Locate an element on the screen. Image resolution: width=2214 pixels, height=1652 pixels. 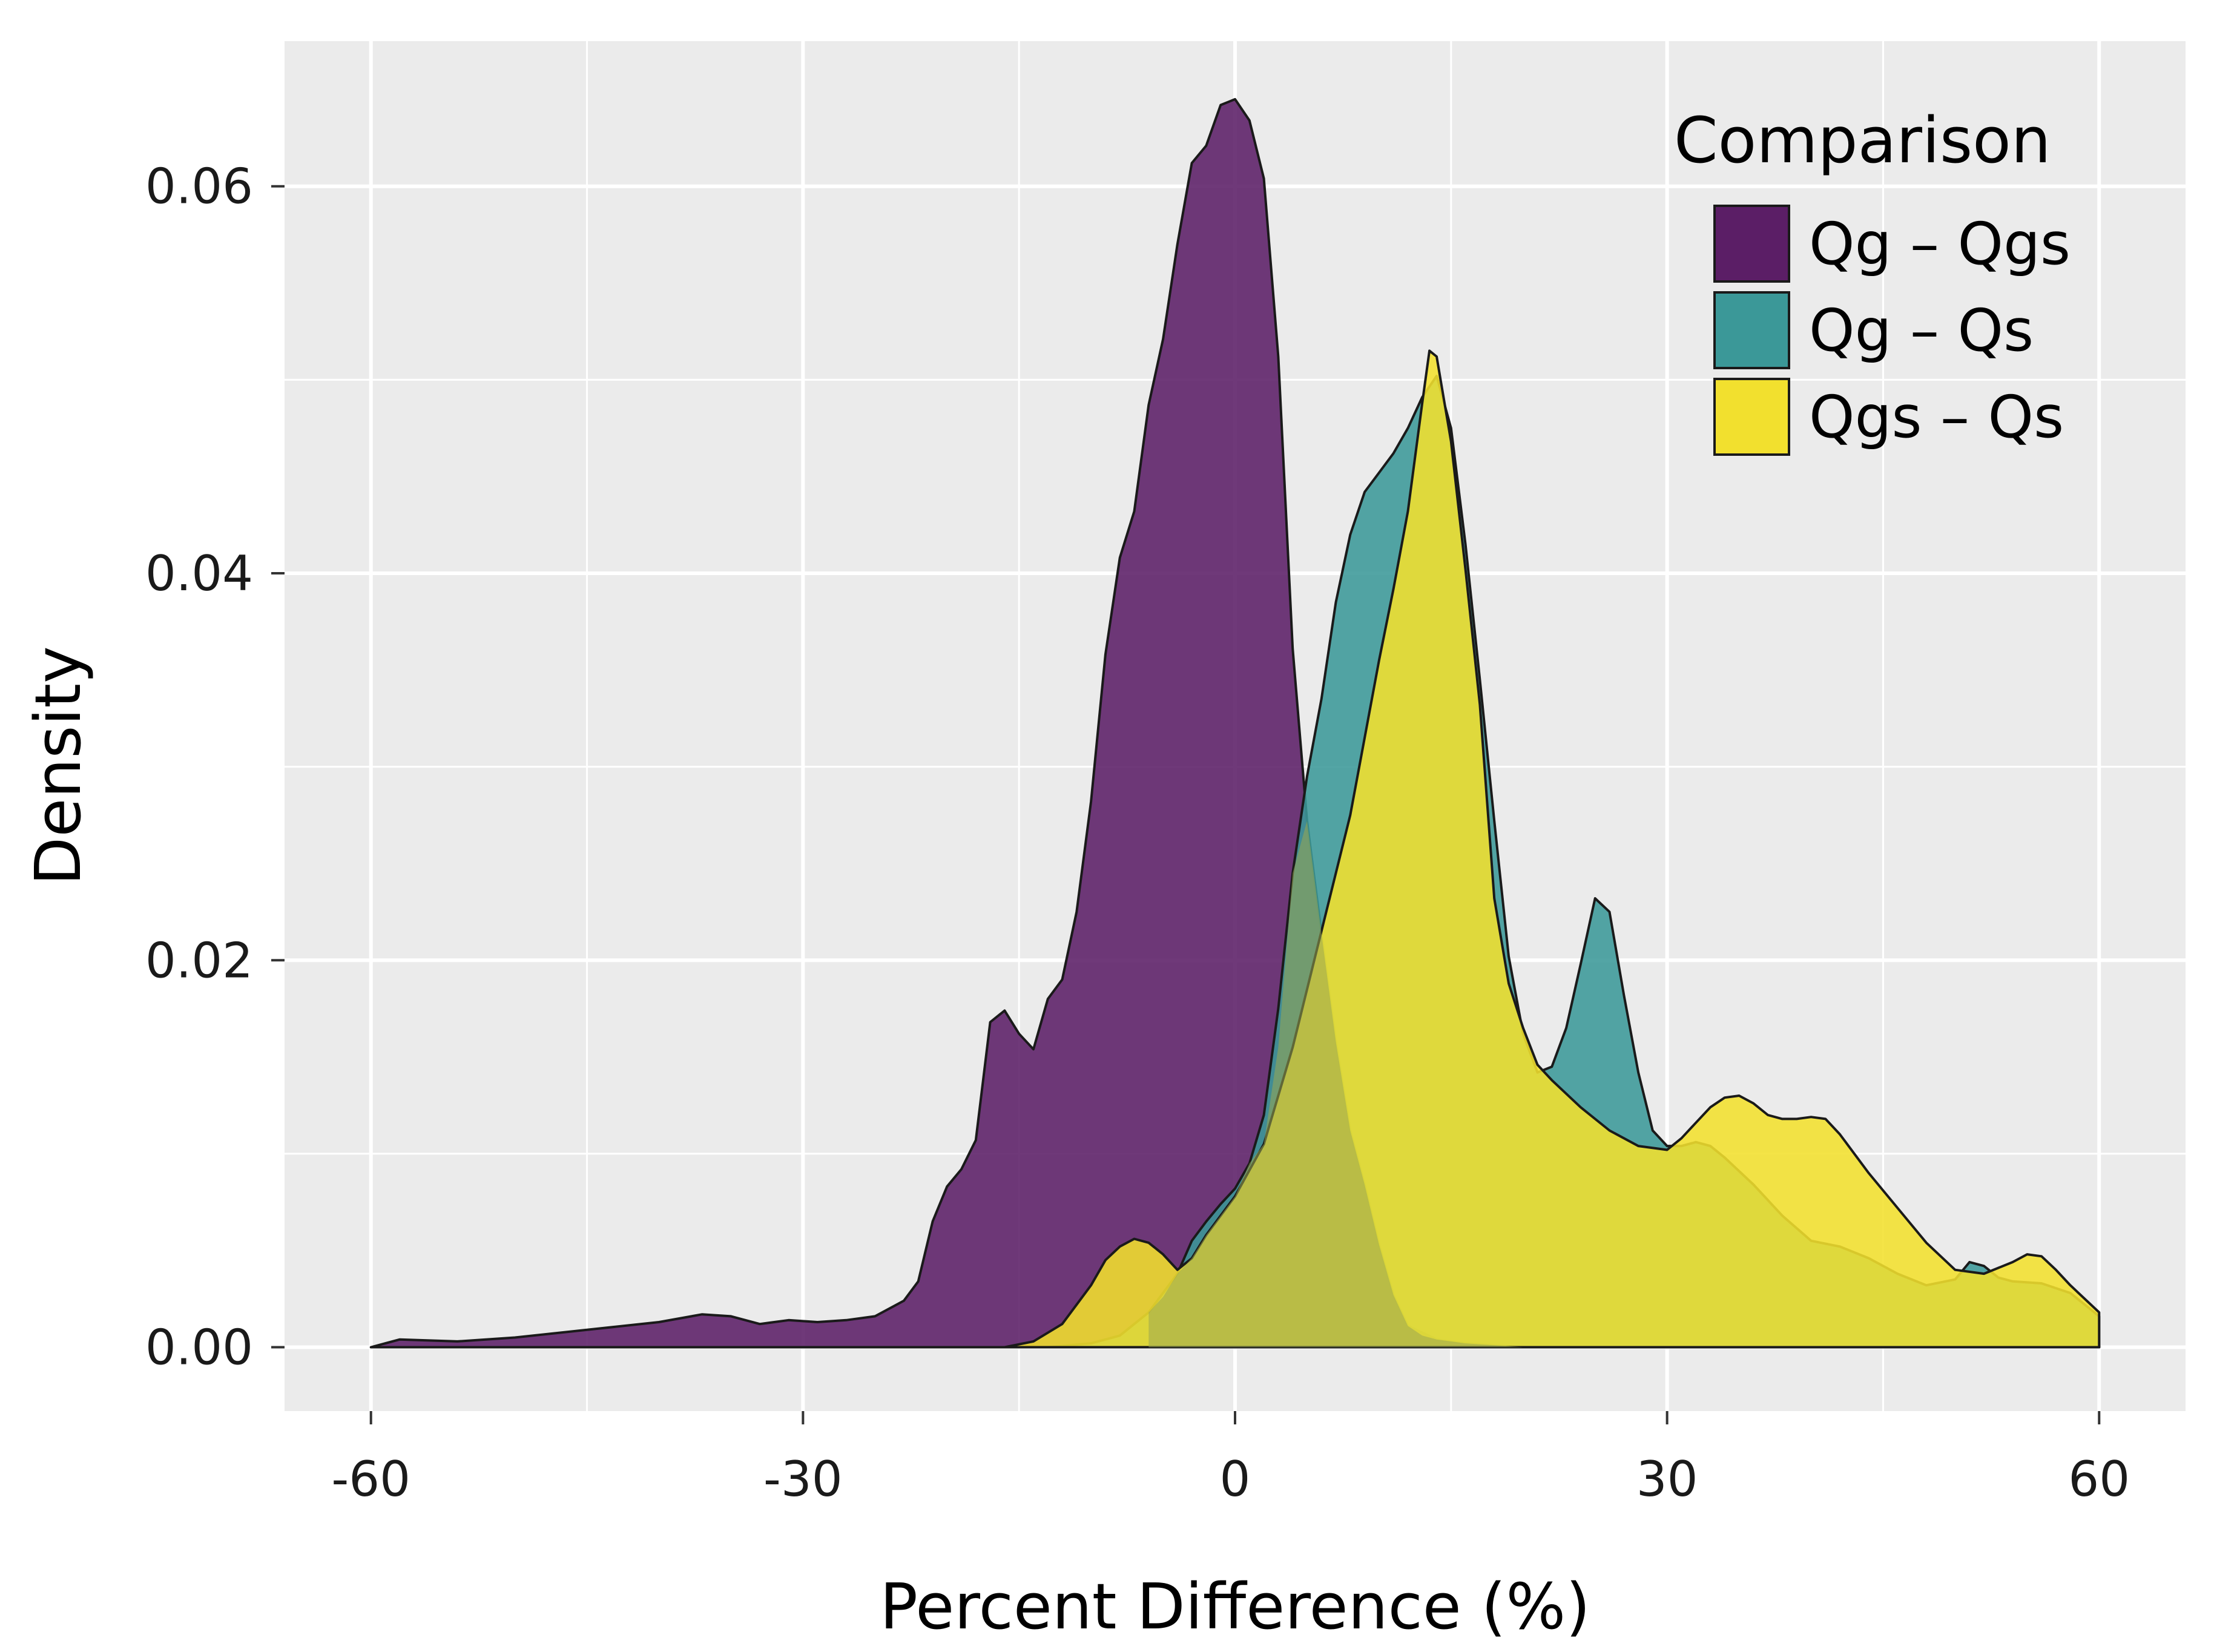
y-axis: 0.00 0.02 0.04 0.06 is located at coordinates (215, 768).